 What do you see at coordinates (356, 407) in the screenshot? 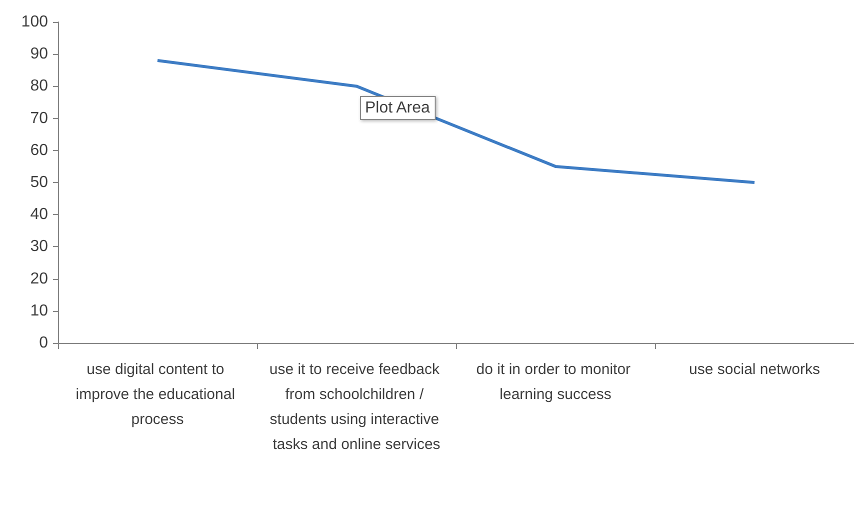
I see `x-tick-label: use it to receive feedback from schoolchildren / students using interactive tasks and online services` at bounding box center [356, 407].